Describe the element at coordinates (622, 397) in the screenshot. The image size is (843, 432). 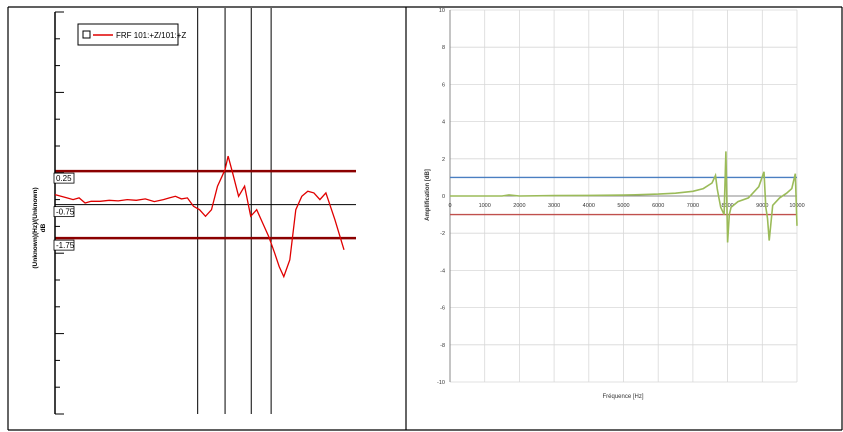
I see `x-axis-label: Fréquence [Hz]` at that location.